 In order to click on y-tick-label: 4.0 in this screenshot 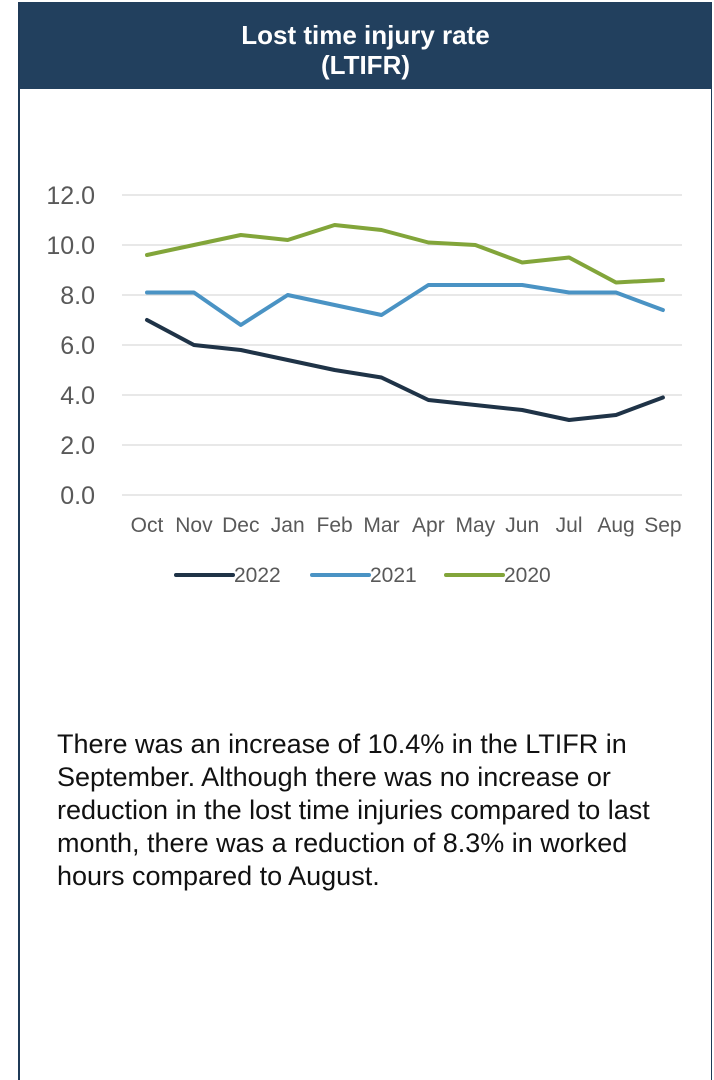, I will do `click(77, 396)`.